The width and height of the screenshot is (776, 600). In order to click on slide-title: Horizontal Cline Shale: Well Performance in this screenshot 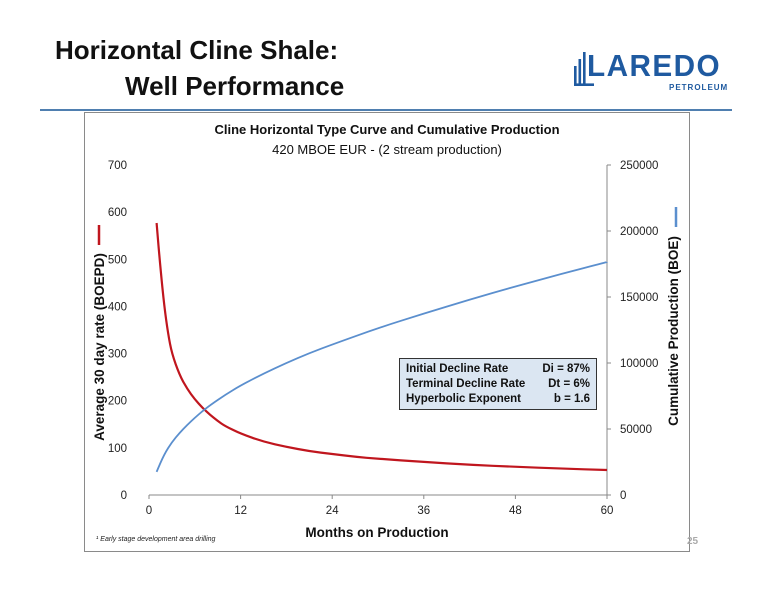, I will do `click(199, 68)`.